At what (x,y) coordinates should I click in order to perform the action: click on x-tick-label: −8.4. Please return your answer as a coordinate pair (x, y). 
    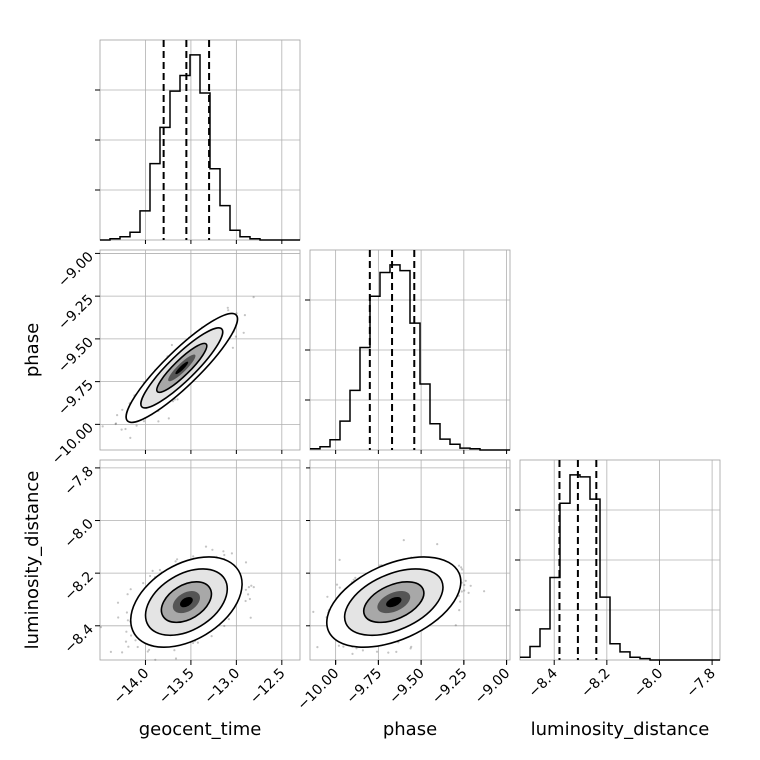
    Looking at the image, I should click on (543, 682).